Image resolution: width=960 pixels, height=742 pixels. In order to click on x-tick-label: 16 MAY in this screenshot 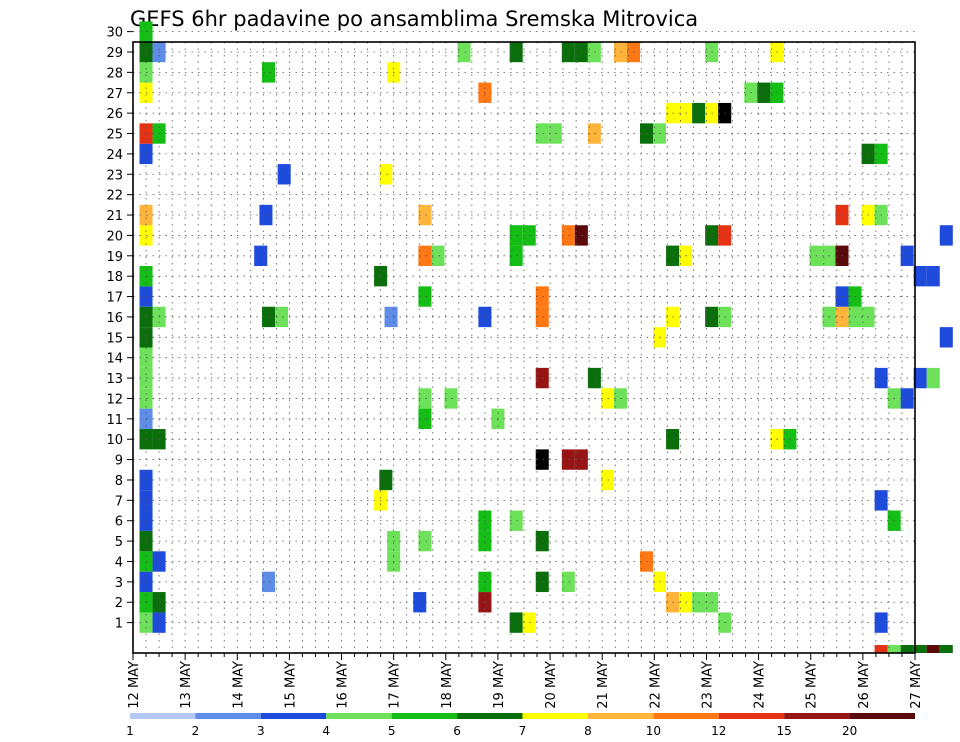, I will do `click(343, 685)`.